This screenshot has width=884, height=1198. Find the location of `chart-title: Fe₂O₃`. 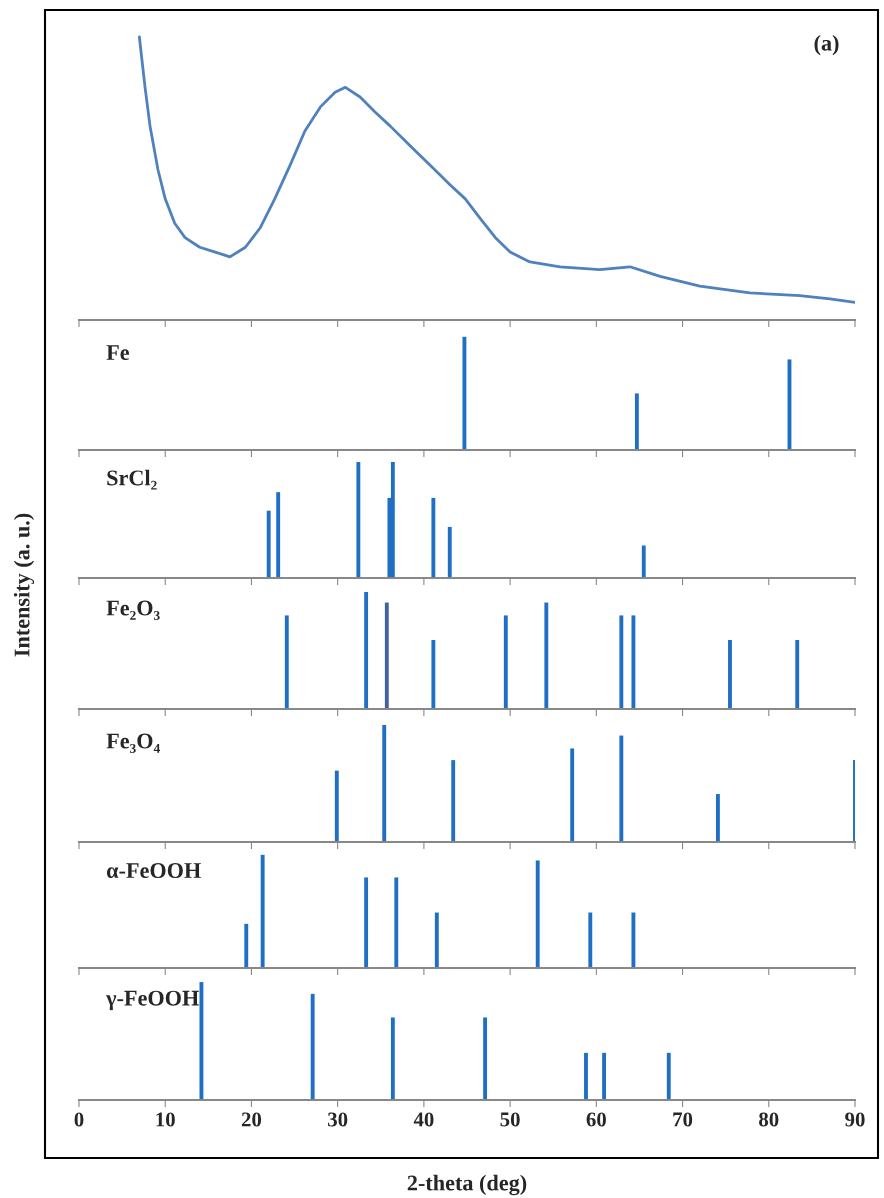

chart-title: Fe₂O₃ is located at coordinates (133, 610).